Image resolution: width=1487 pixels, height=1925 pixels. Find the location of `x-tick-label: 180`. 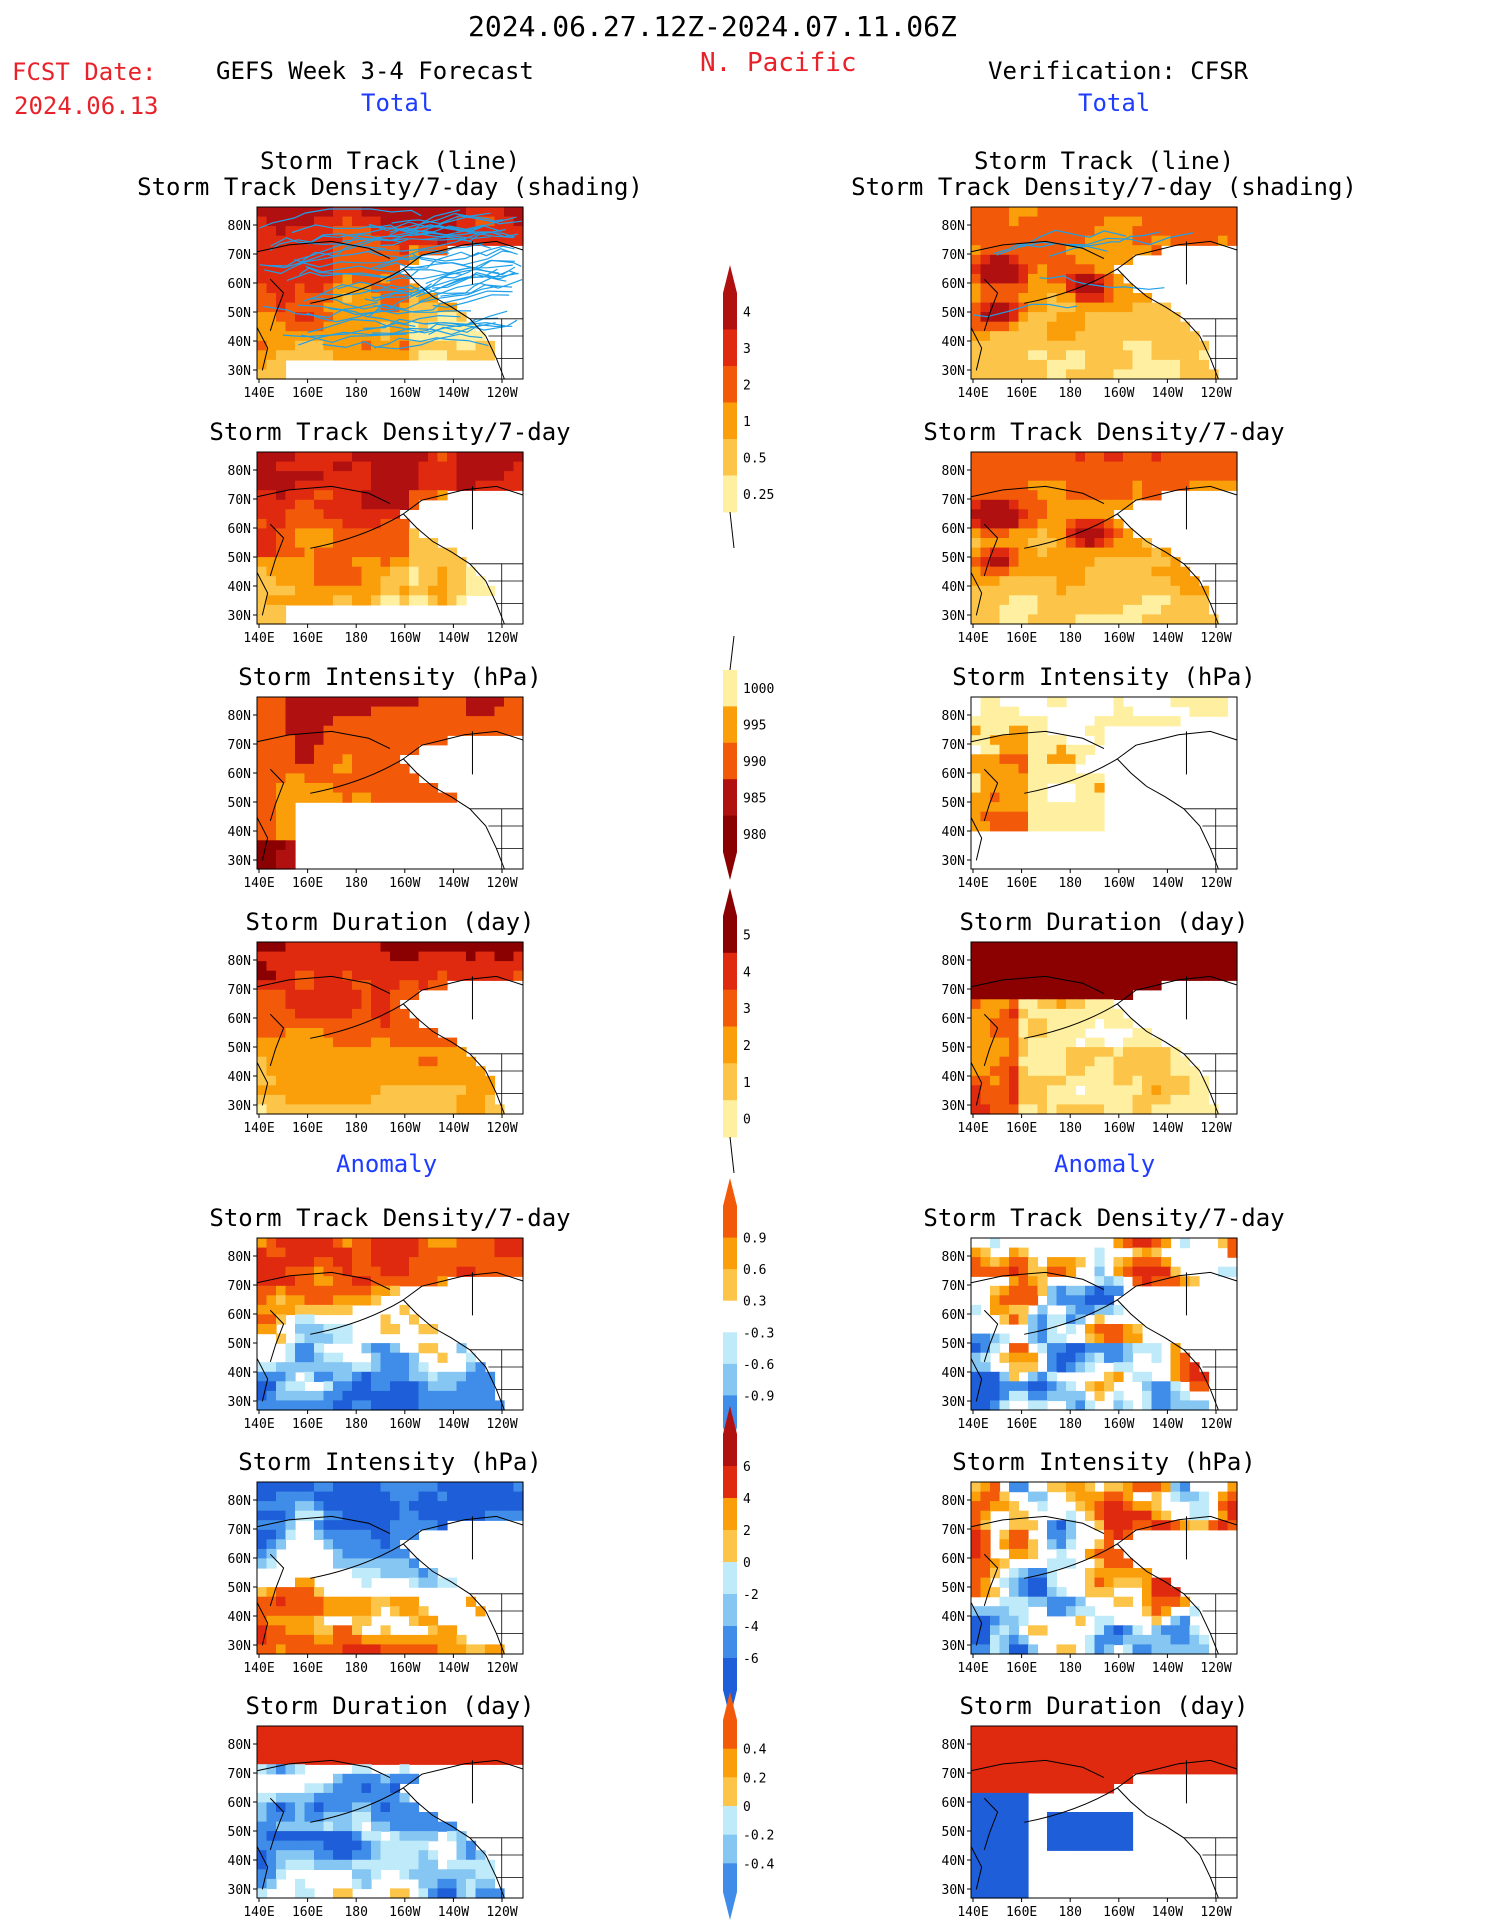

x-tick-label: 180 is located at coordinates (355, 1668).